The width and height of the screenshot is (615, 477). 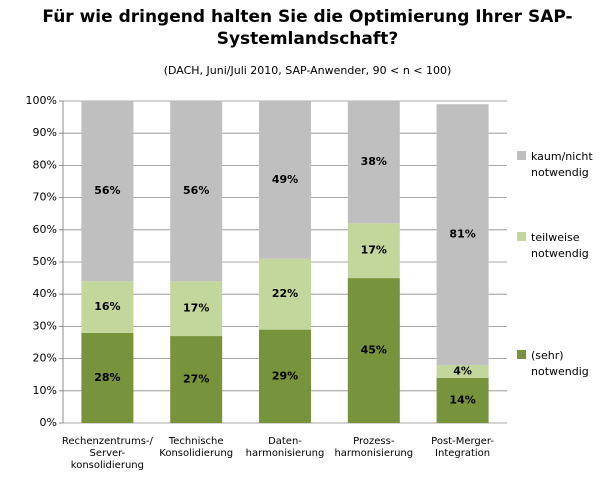 I want to click on value-label: 4%, so click(x=462, y=370).